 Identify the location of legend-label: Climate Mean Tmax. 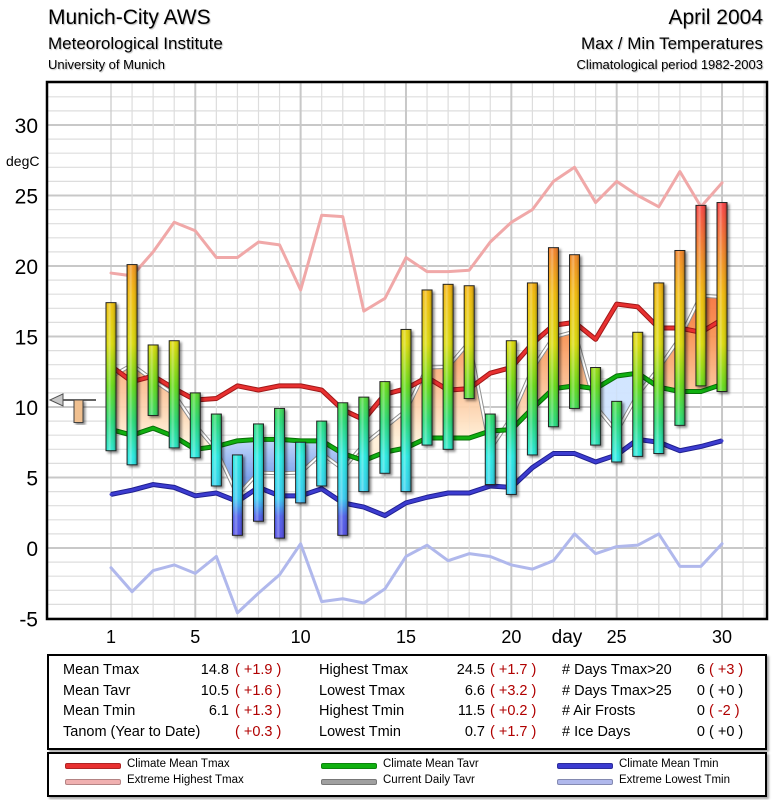
(178, 764).